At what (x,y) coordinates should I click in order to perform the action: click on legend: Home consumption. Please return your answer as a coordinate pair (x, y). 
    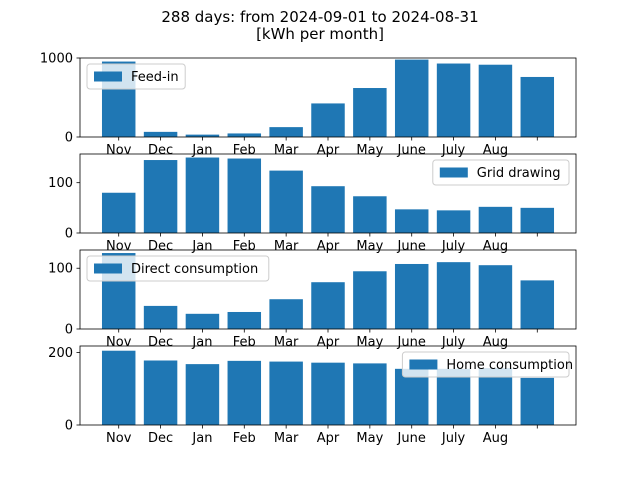
    Looking at the image, I should click on (487, 364).